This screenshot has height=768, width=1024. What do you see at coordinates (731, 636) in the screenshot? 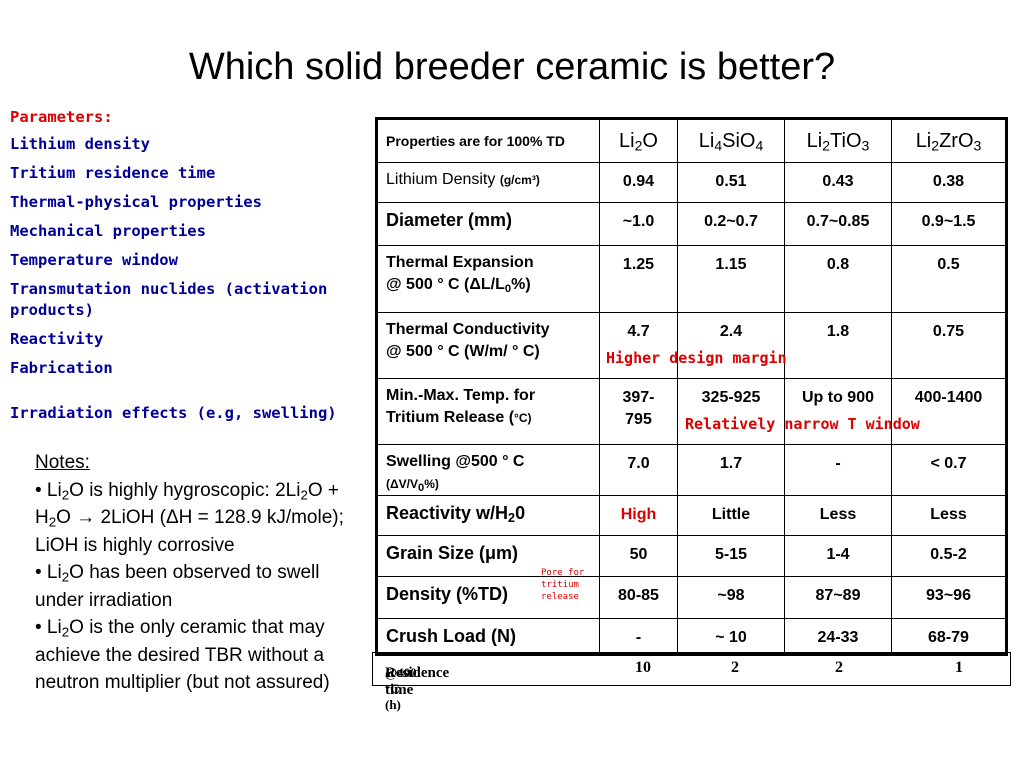
I see `table-cell: ~ 10` at bounding box center [731, 636].